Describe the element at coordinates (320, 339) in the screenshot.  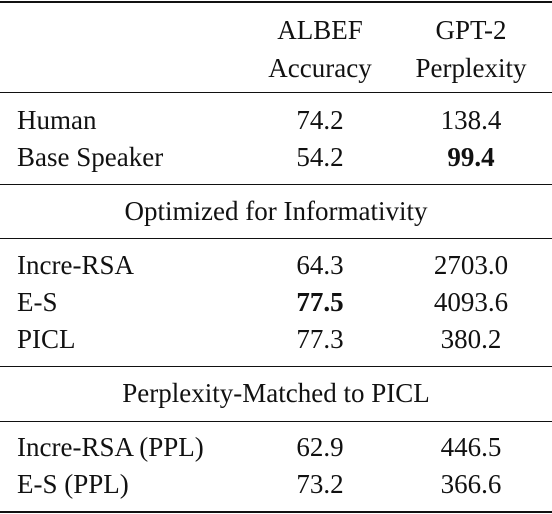
I see `row-accuracy: 77.3` at that location.